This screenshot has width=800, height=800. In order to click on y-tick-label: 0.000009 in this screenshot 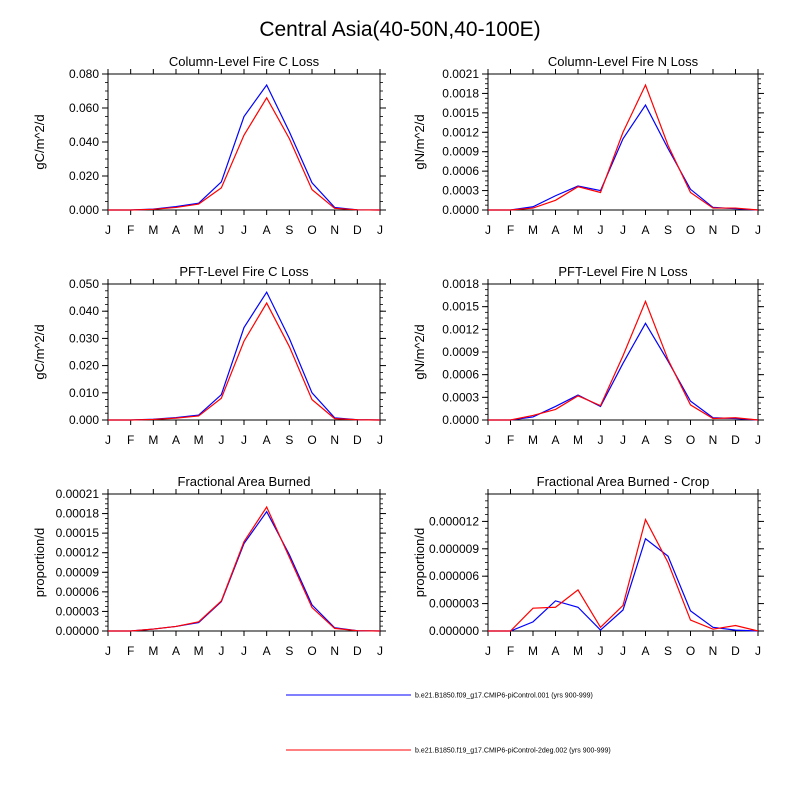, I will do `click(454, 549)`.